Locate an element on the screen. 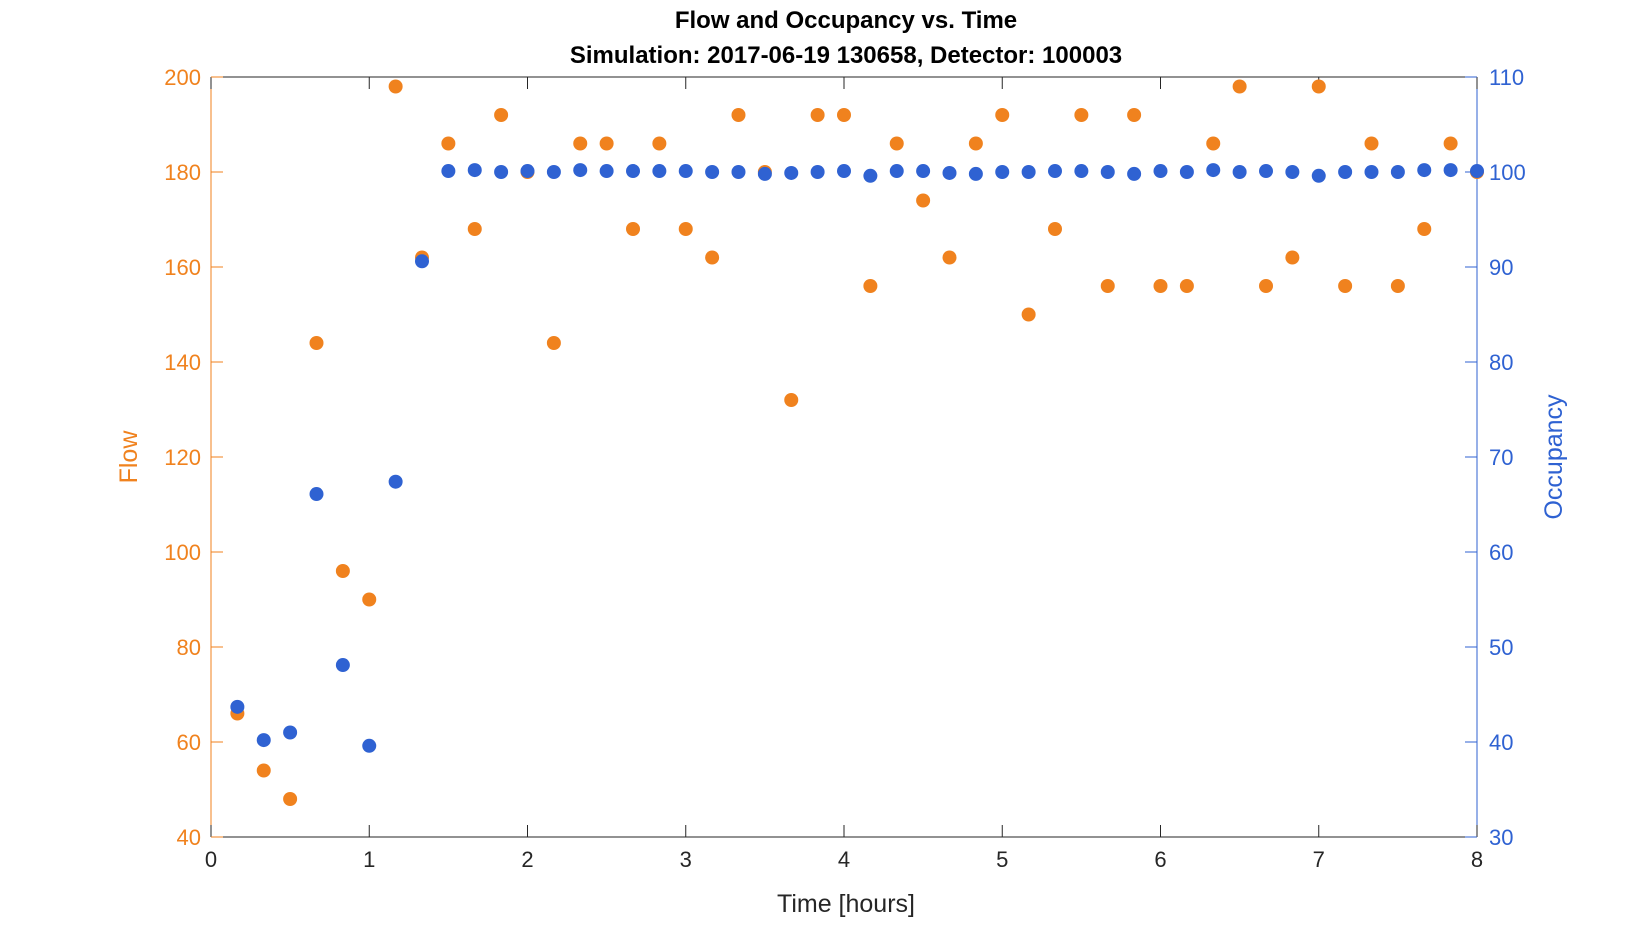 This screenshot has width=1625, height=938. y-right-tick-label: 80 is located at coordinates (1501, 362).